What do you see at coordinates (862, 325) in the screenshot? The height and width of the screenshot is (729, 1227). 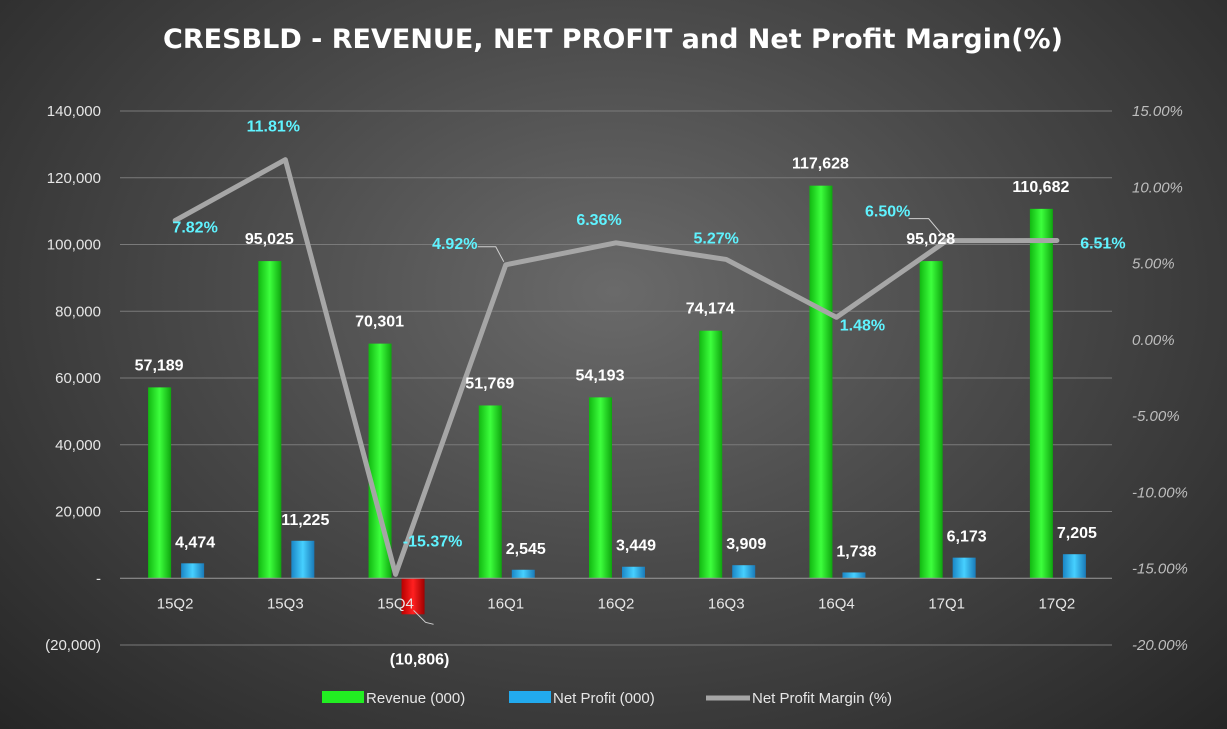 I see `margin-data-label: 1.48%` at bounding box center [862, 325].